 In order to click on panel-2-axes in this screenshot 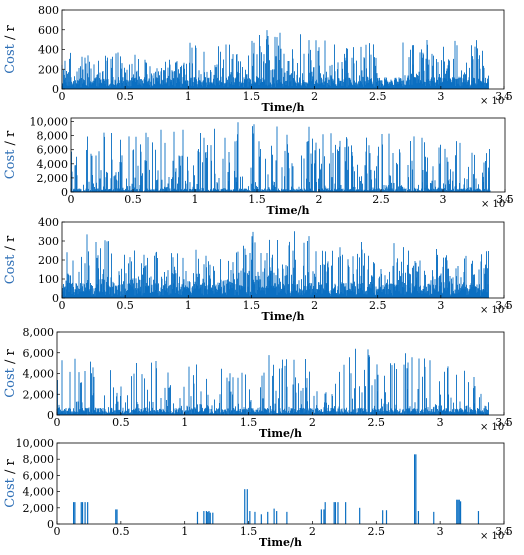, I will do `click(288, 155)`.